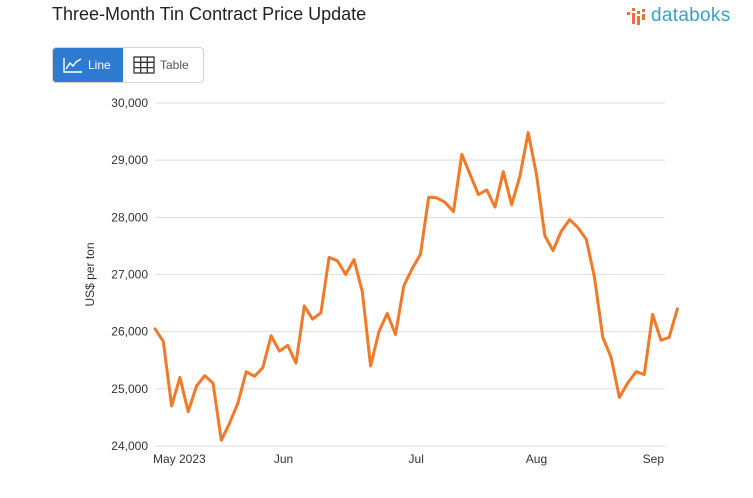 The height and width of the screenshot is (498, 753). I want to click on x-tick-label: Sep, so click(654, 459).